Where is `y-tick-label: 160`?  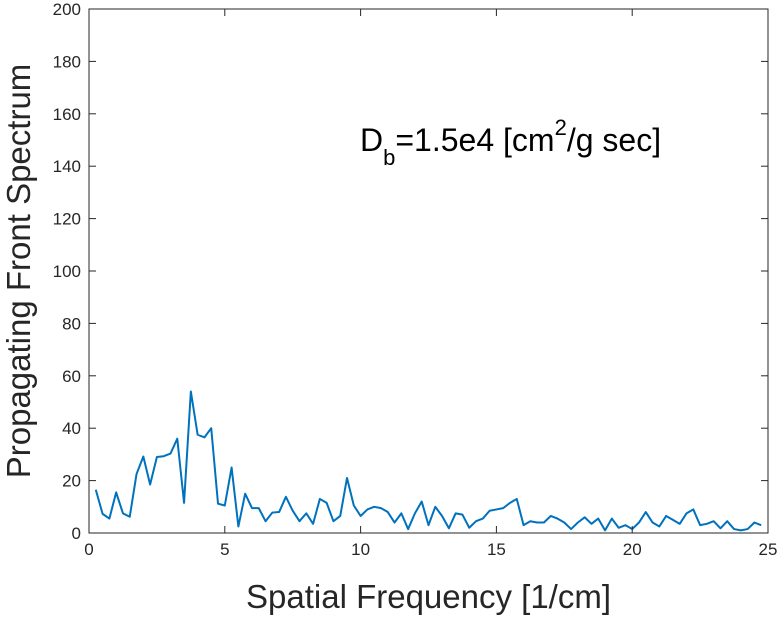
y-tick-label: 160 is located at coordinates (67, 114).